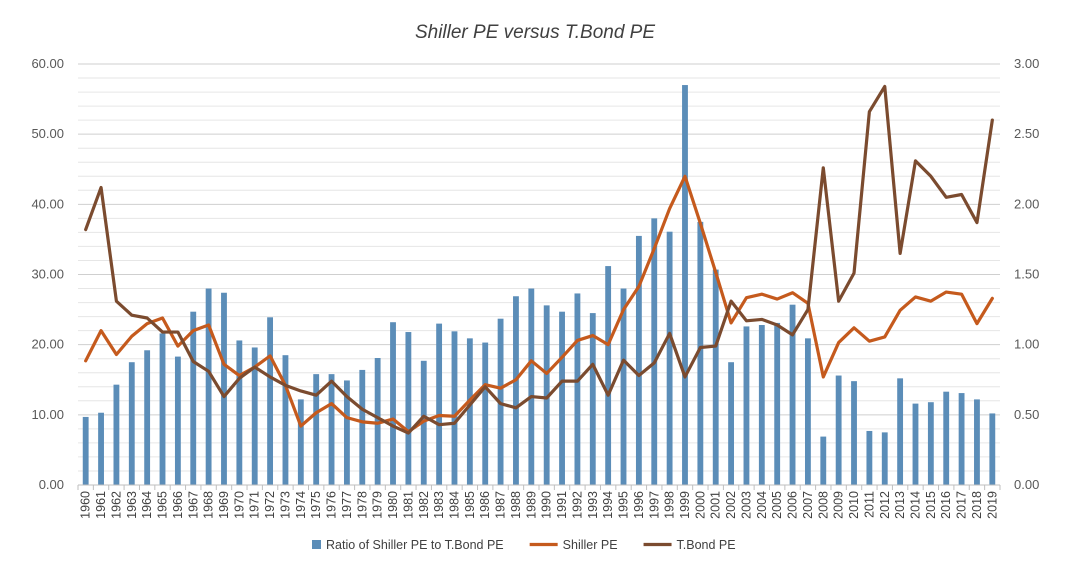 This screenshot has height=568, width=1067. I want to click on x-tick-label: 2014, so click(915, 505).